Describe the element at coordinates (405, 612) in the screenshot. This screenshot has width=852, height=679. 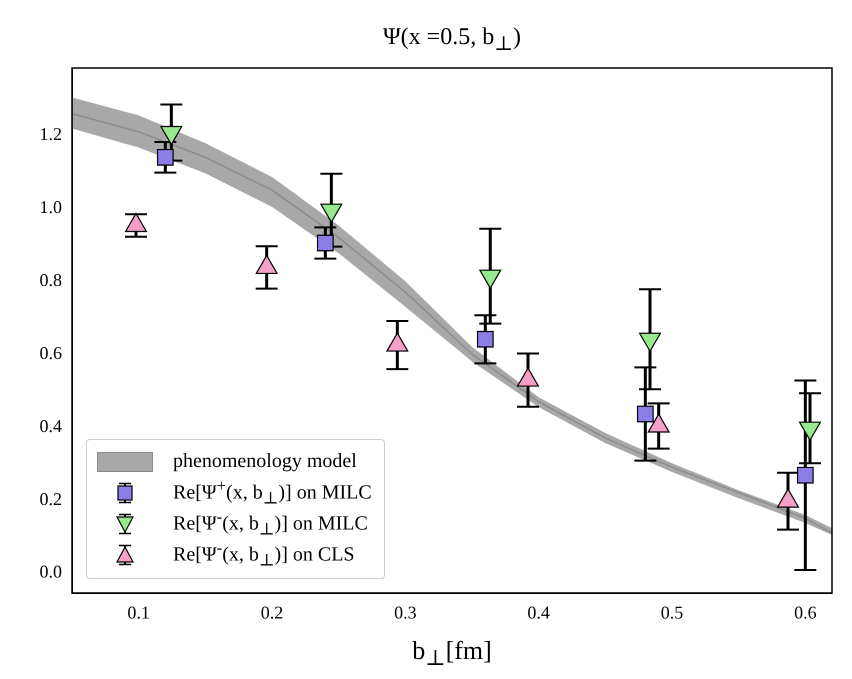
I see `x-tick-label: 0.3` at that location.